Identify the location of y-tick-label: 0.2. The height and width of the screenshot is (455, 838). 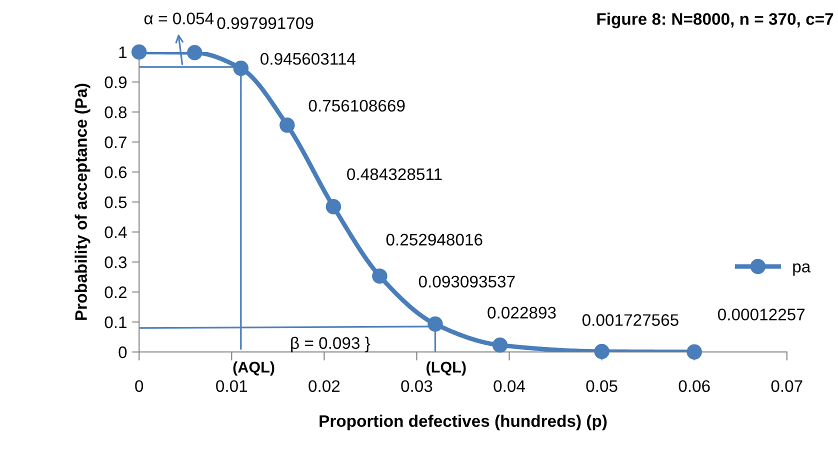
(115, 292).